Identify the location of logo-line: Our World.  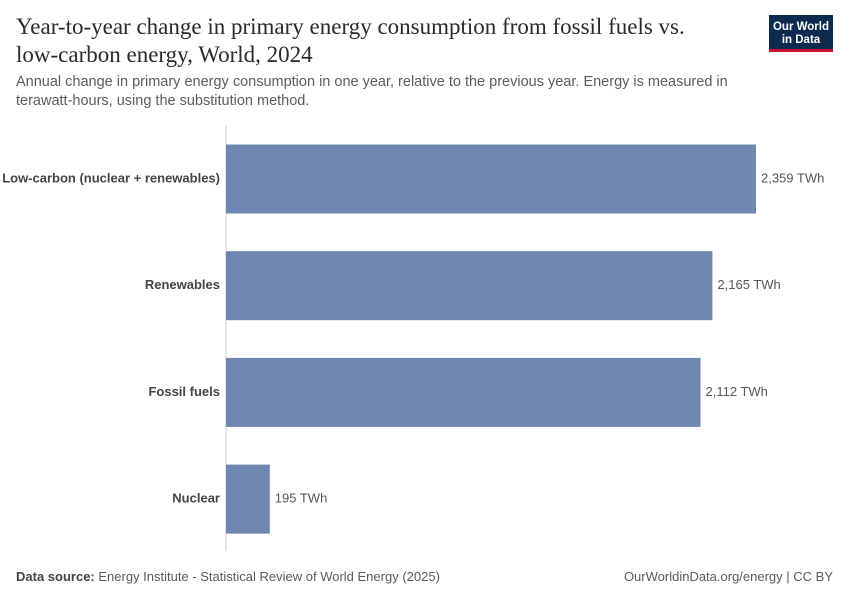
(800, 27).